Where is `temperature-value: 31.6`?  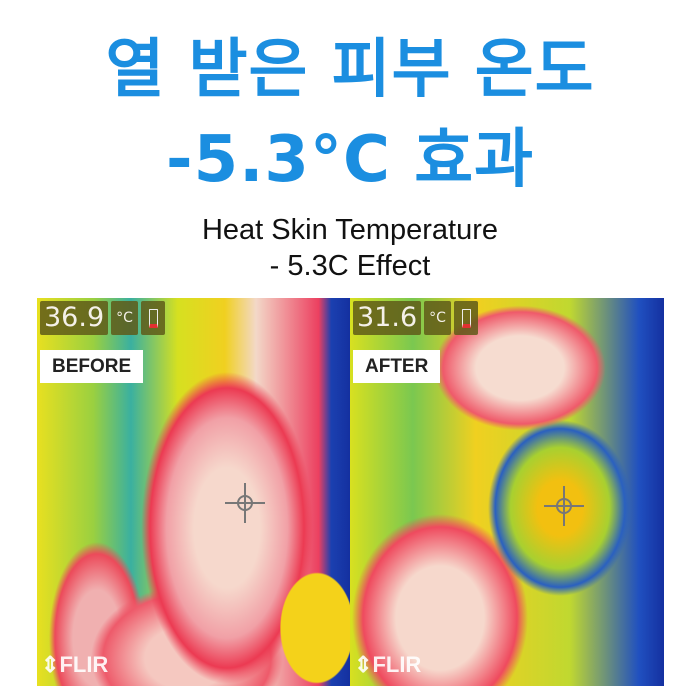
temperature-value: 31.6 is located at coordinates (387, 318).